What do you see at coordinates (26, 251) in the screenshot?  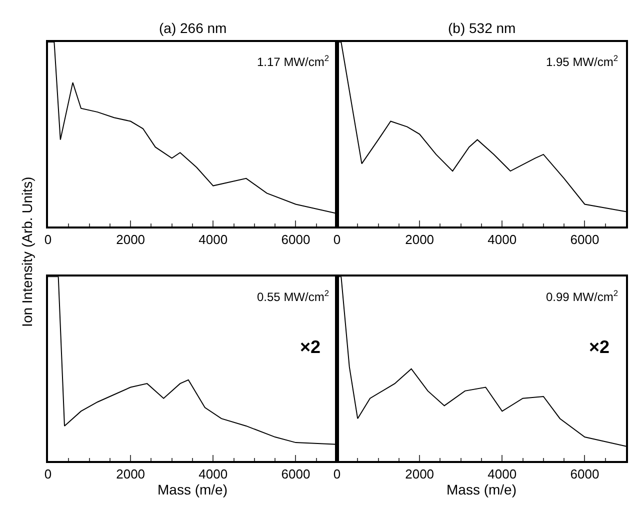 I see `y-axis-title: Ion Intensity (Arb. Units)` at bounding box center [26, 251].